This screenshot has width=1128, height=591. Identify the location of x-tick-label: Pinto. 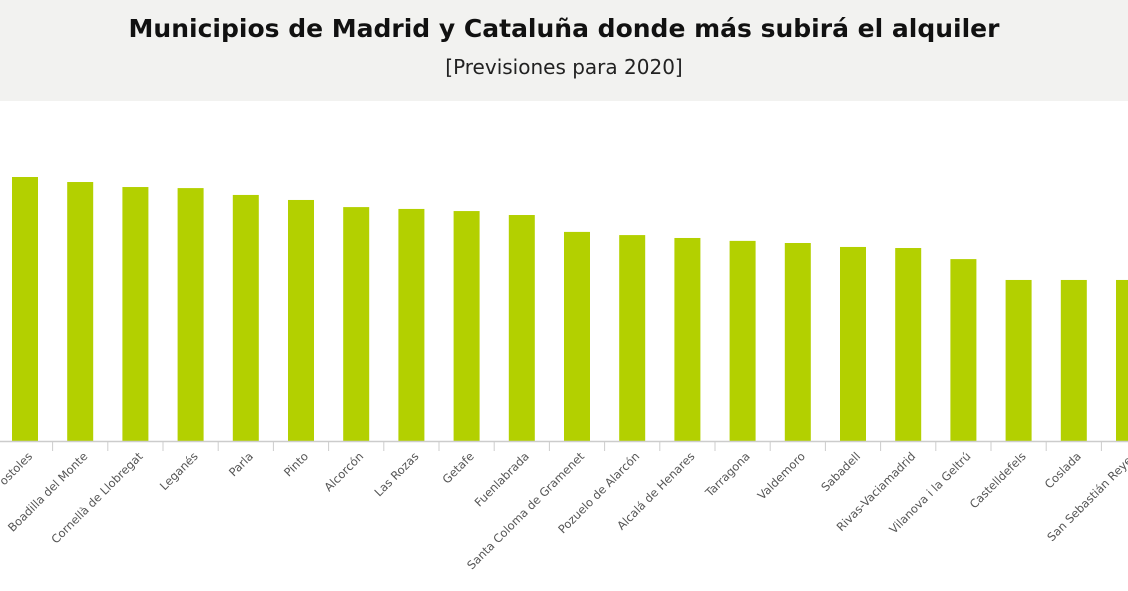
(296, 464).